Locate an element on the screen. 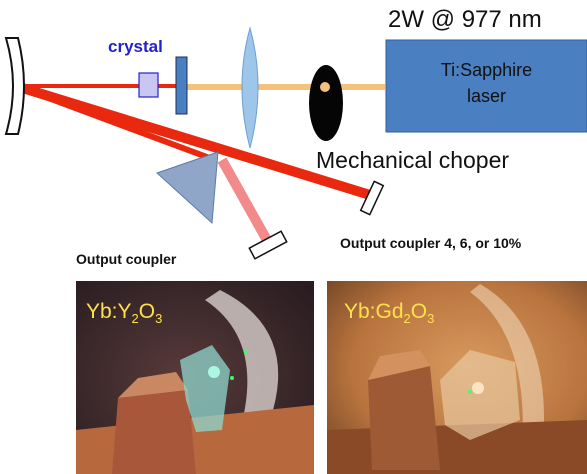 Image resolution: width=587 pixels, height=474 pixels. mechanical-chopper is located at coordinates (326, 103).